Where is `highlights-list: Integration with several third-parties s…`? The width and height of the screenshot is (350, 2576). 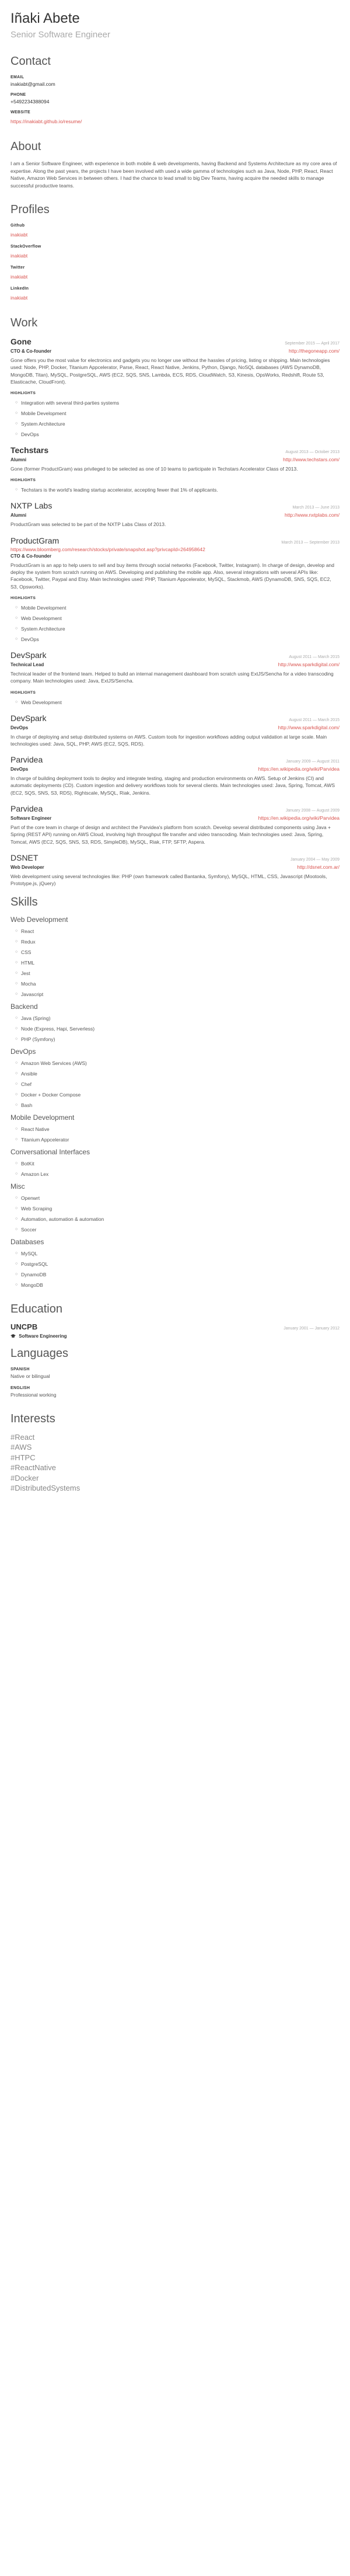 highlights-list: Integration with several third-parties s… is located at coordinates (175, 418).